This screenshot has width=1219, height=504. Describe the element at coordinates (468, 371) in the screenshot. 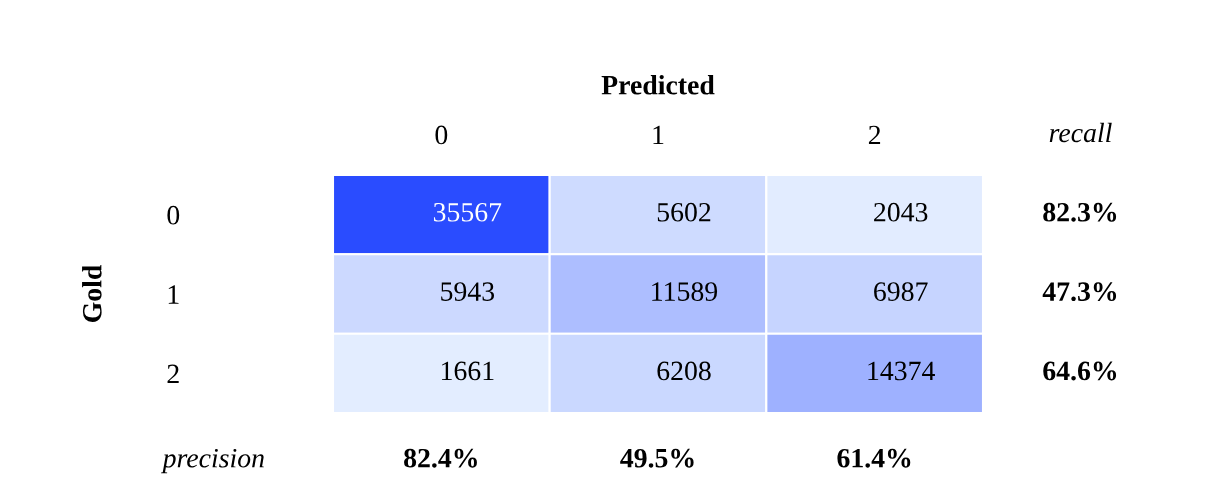

I see `data-label: 1661` at that location.